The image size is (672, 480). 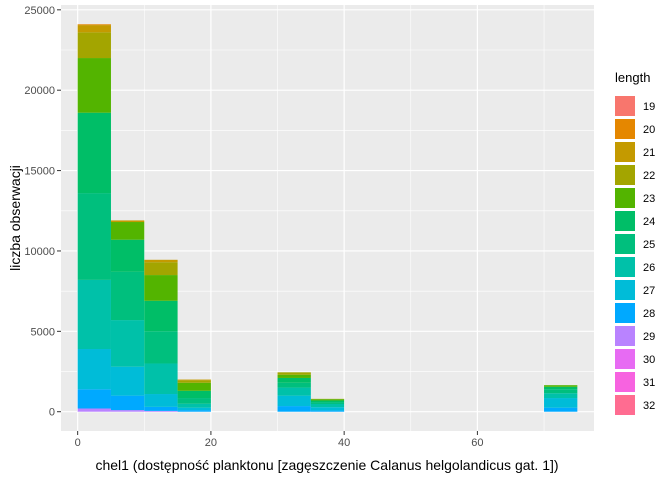 What do you see at coordinates (15, 218) in the screenshot?
I see `y-axis-title: liczba obserwacji` at bounding box center [15, 218].